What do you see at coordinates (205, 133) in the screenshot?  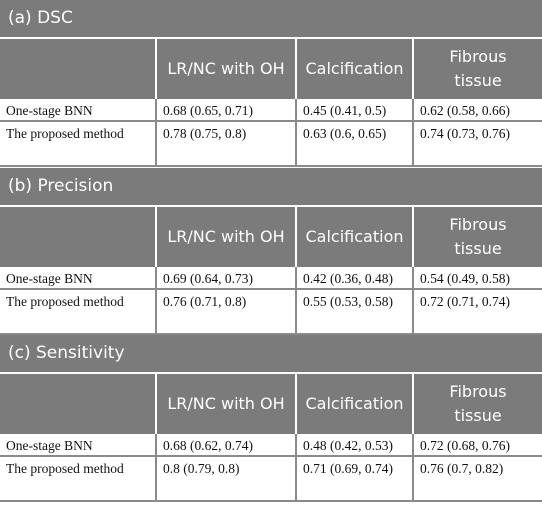 I see `cell-text: 0.78 (0.75, 0.8)` at bounding box center [205, 133].